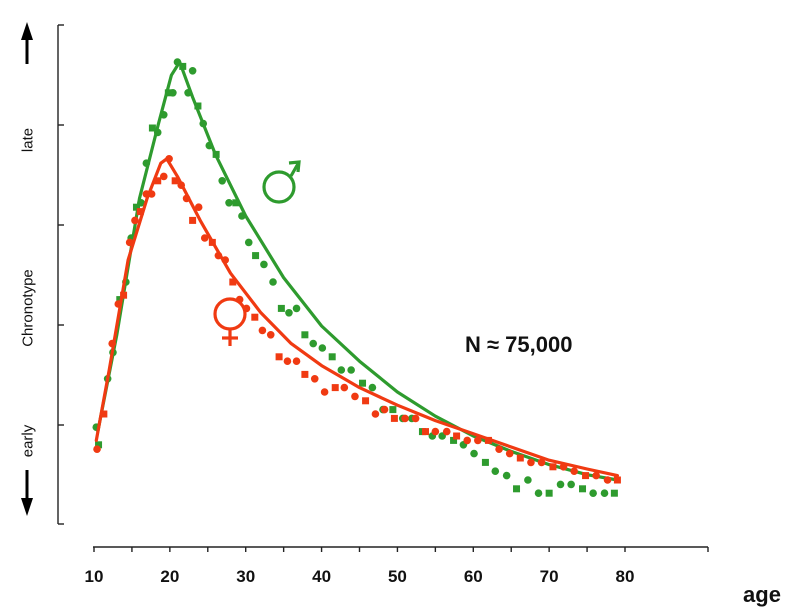 This screenshot has height=612, width=805. Describe the element at coordinates (762, 594) in the screenshot. I see `x-axis-label: age` at that location.